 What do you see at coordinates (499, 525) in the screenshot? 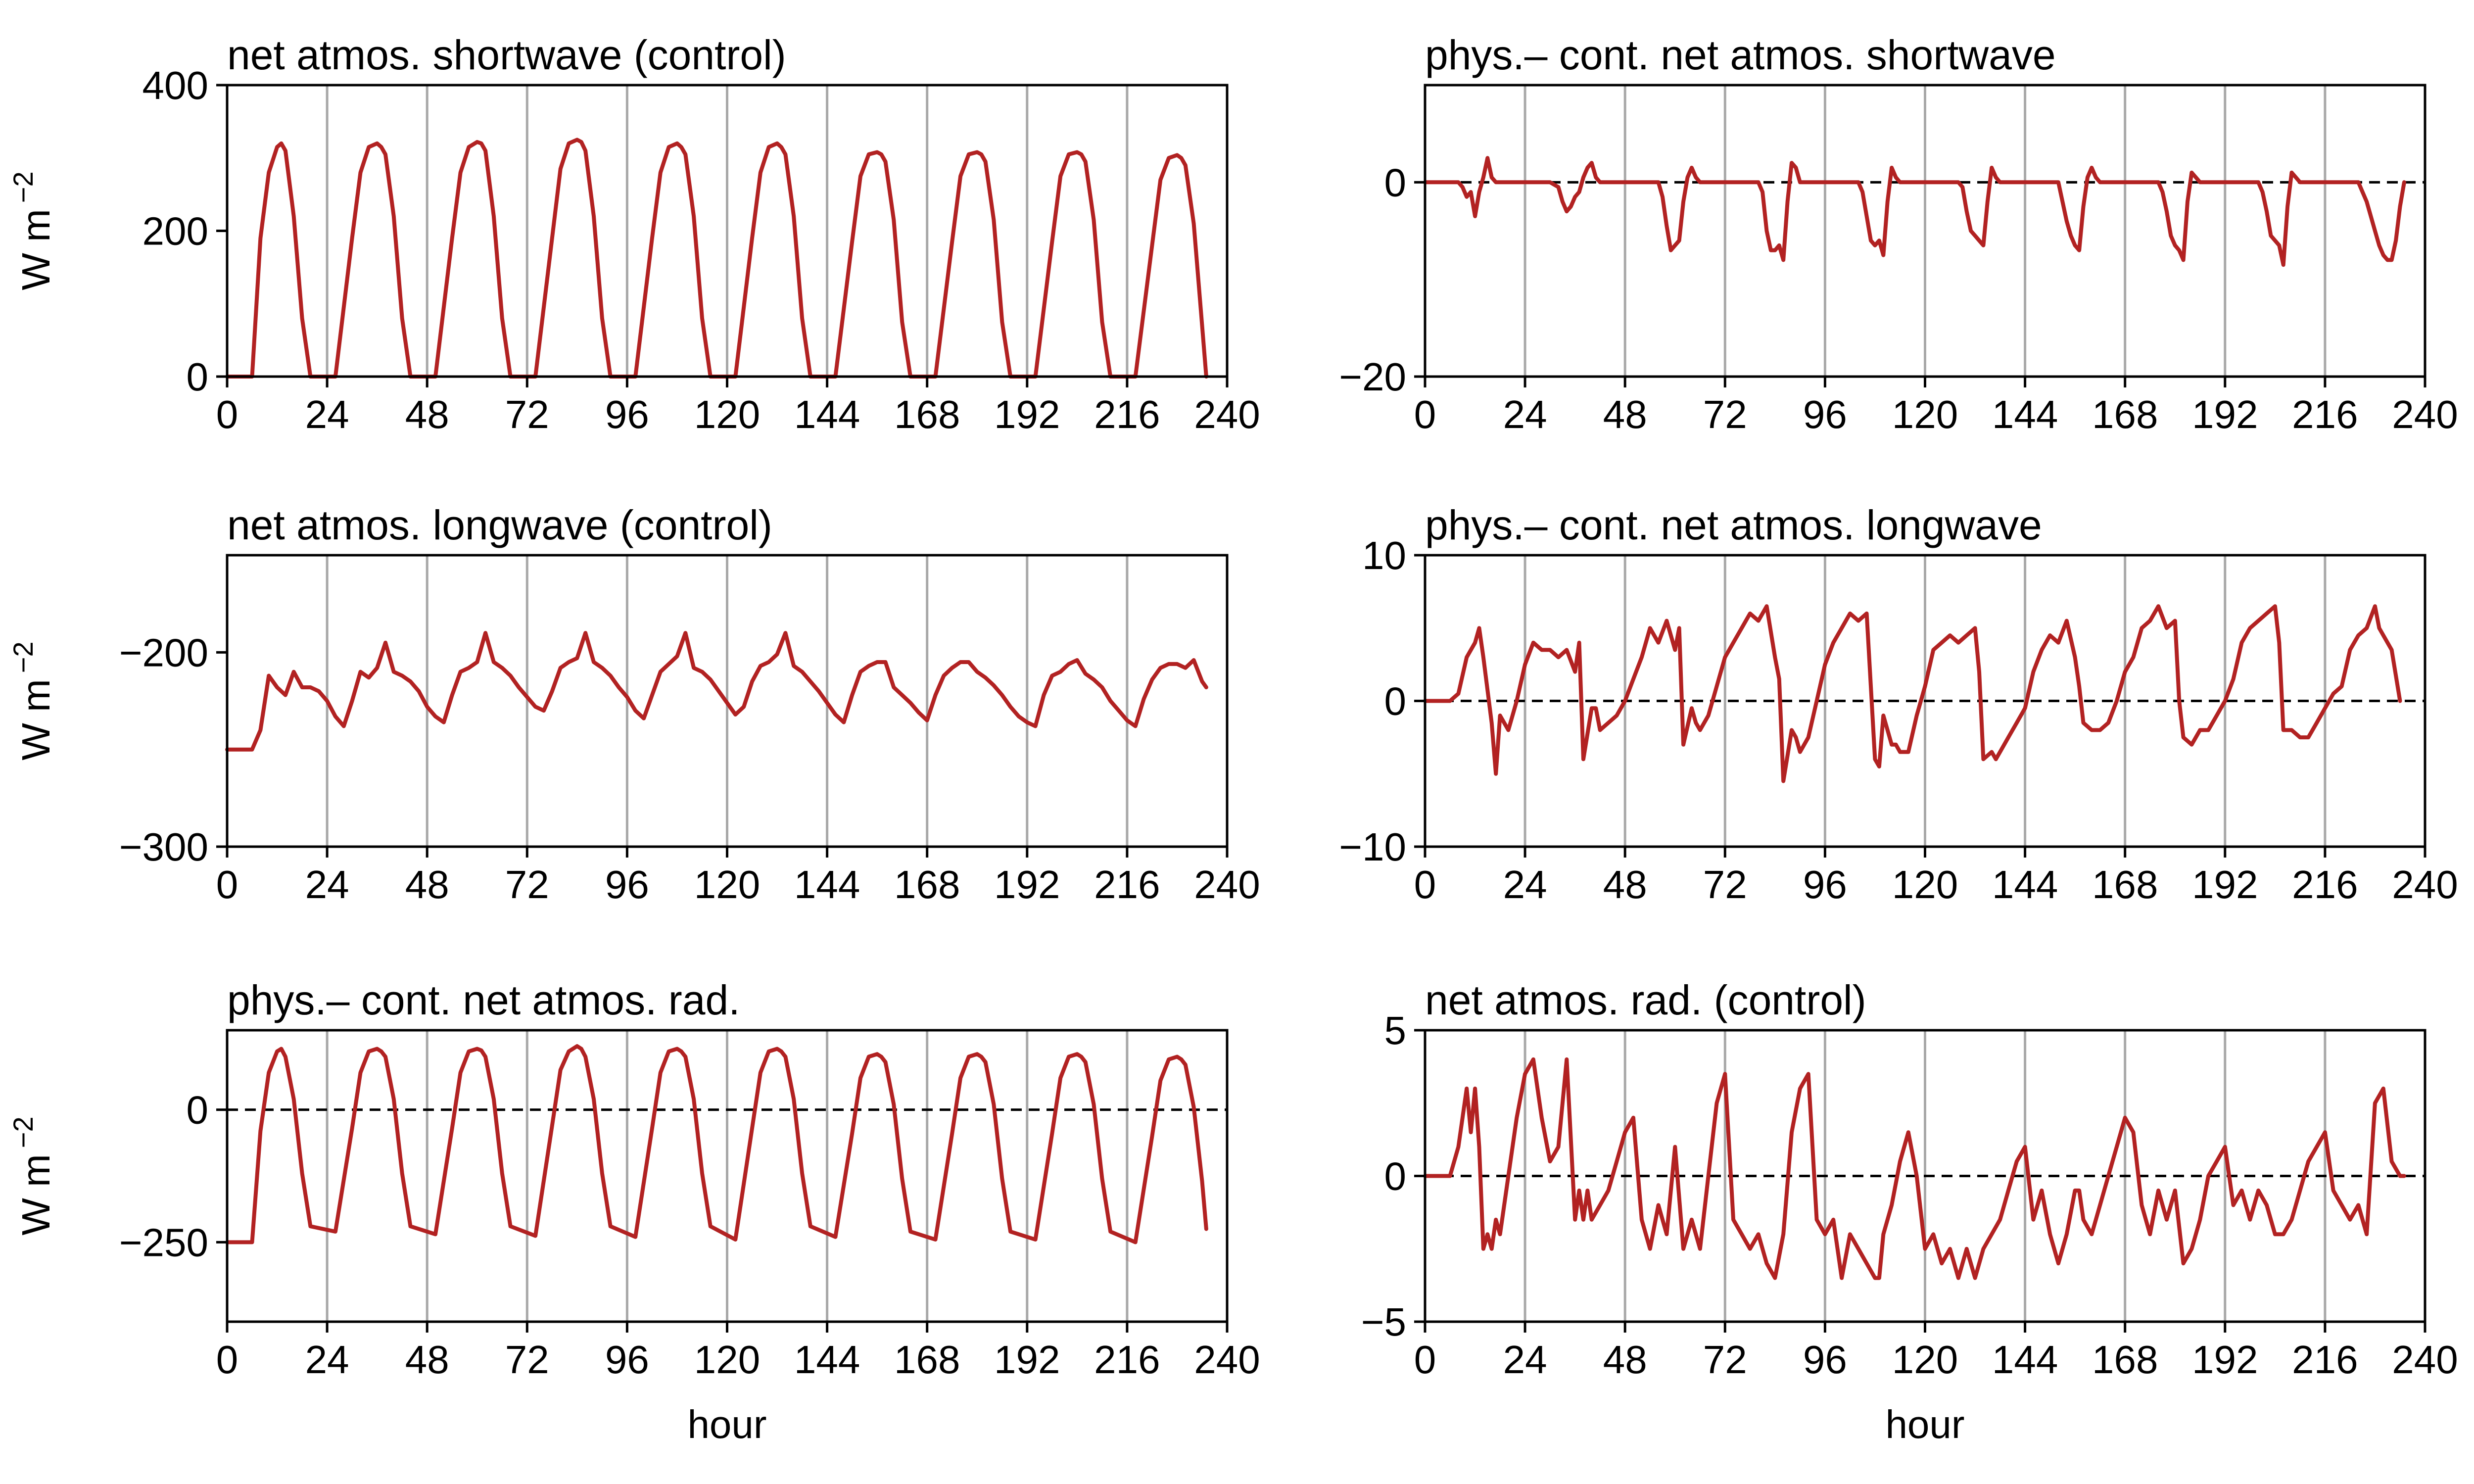
I see `panel-title: net atmos. longwave (control)` at bounding box center [499, 525].